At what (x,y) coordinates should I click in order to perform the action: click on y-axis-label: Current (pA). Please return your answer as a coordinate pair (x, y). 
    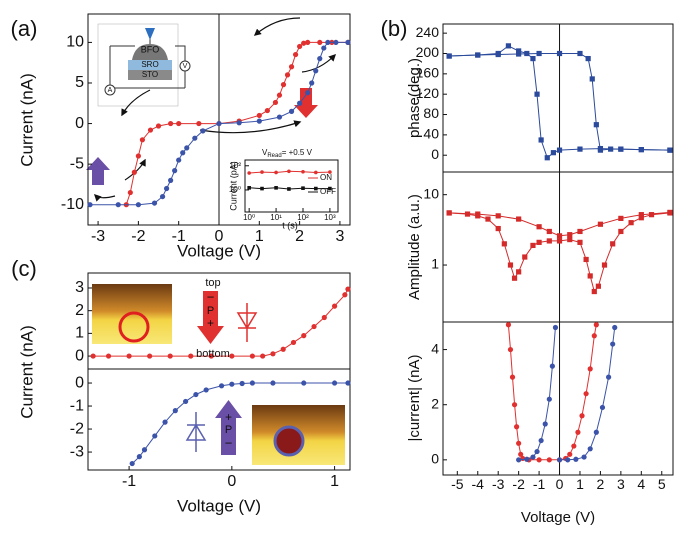
    Looking at the image, I should click on (233, 186).